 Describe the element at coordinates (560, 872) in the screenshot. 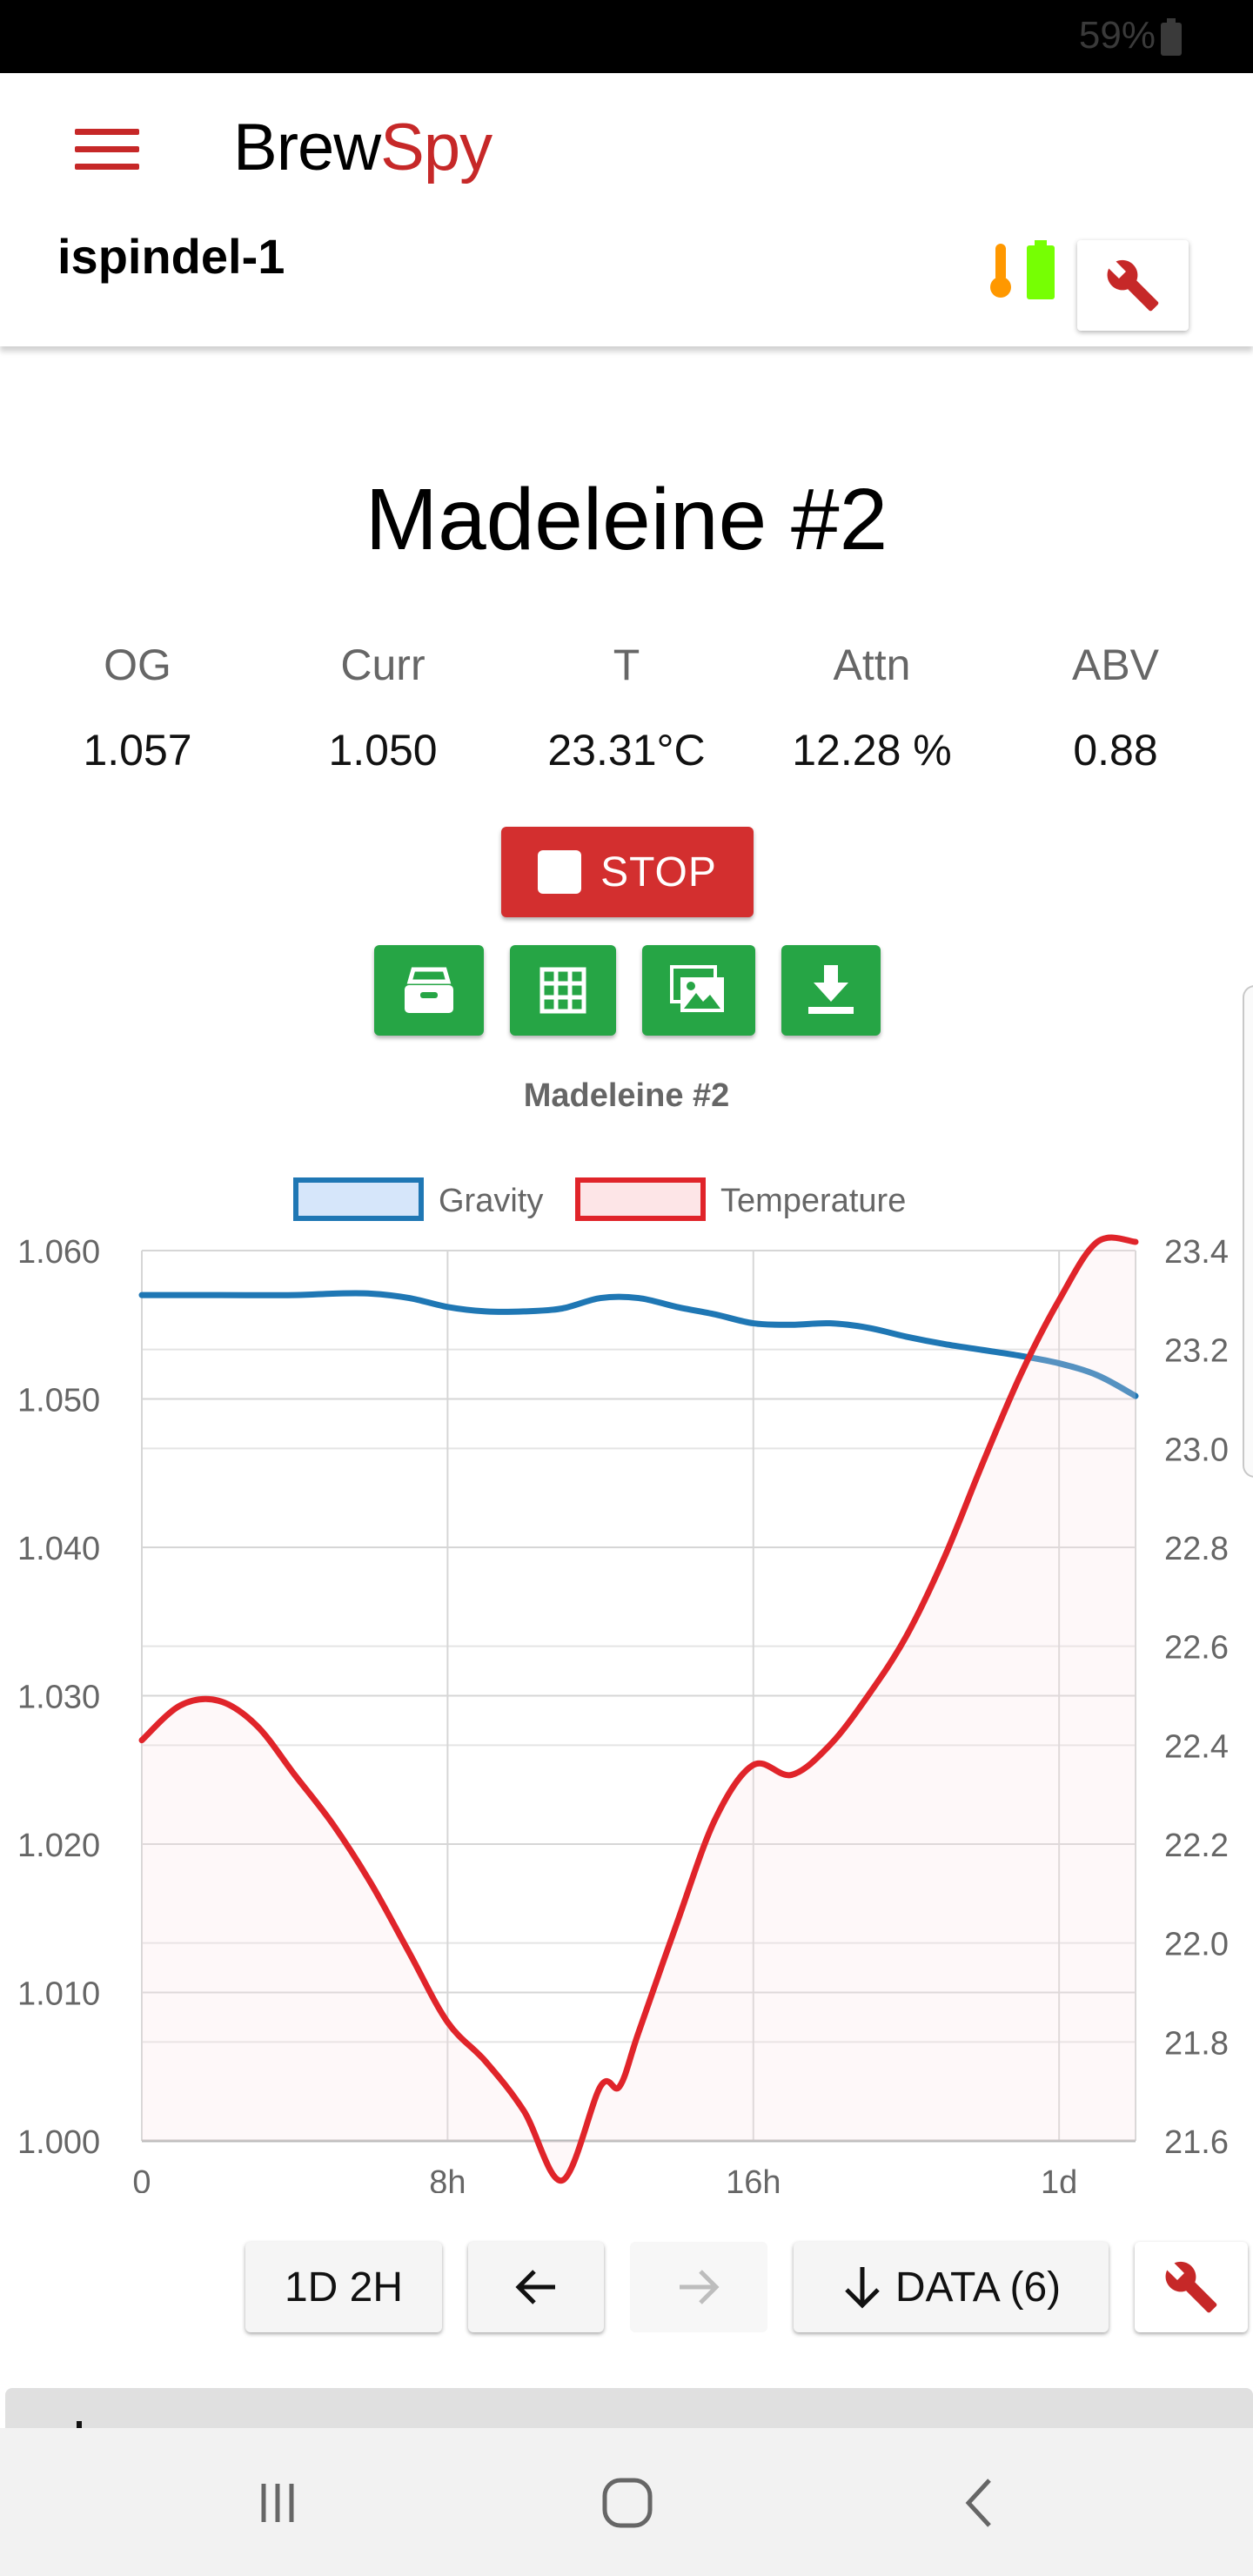

I see `stop-icon` at that location.